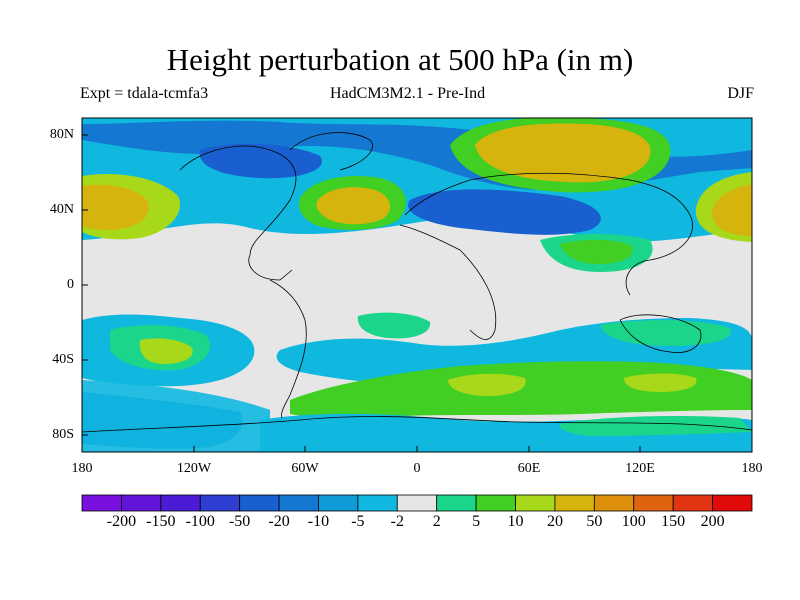 The image size is (800, 600). What do you see at coordinates (655, 426) in the screenshot?
I see `antarctic-positive` at bounding box center [655, 426].